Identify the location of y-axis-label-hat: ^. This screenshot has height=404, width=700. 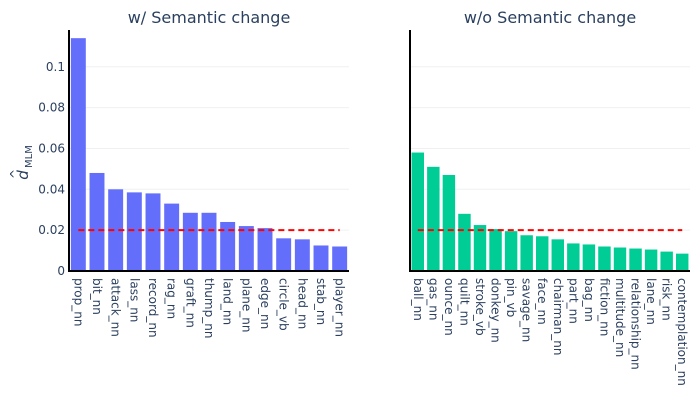
(15, 174).